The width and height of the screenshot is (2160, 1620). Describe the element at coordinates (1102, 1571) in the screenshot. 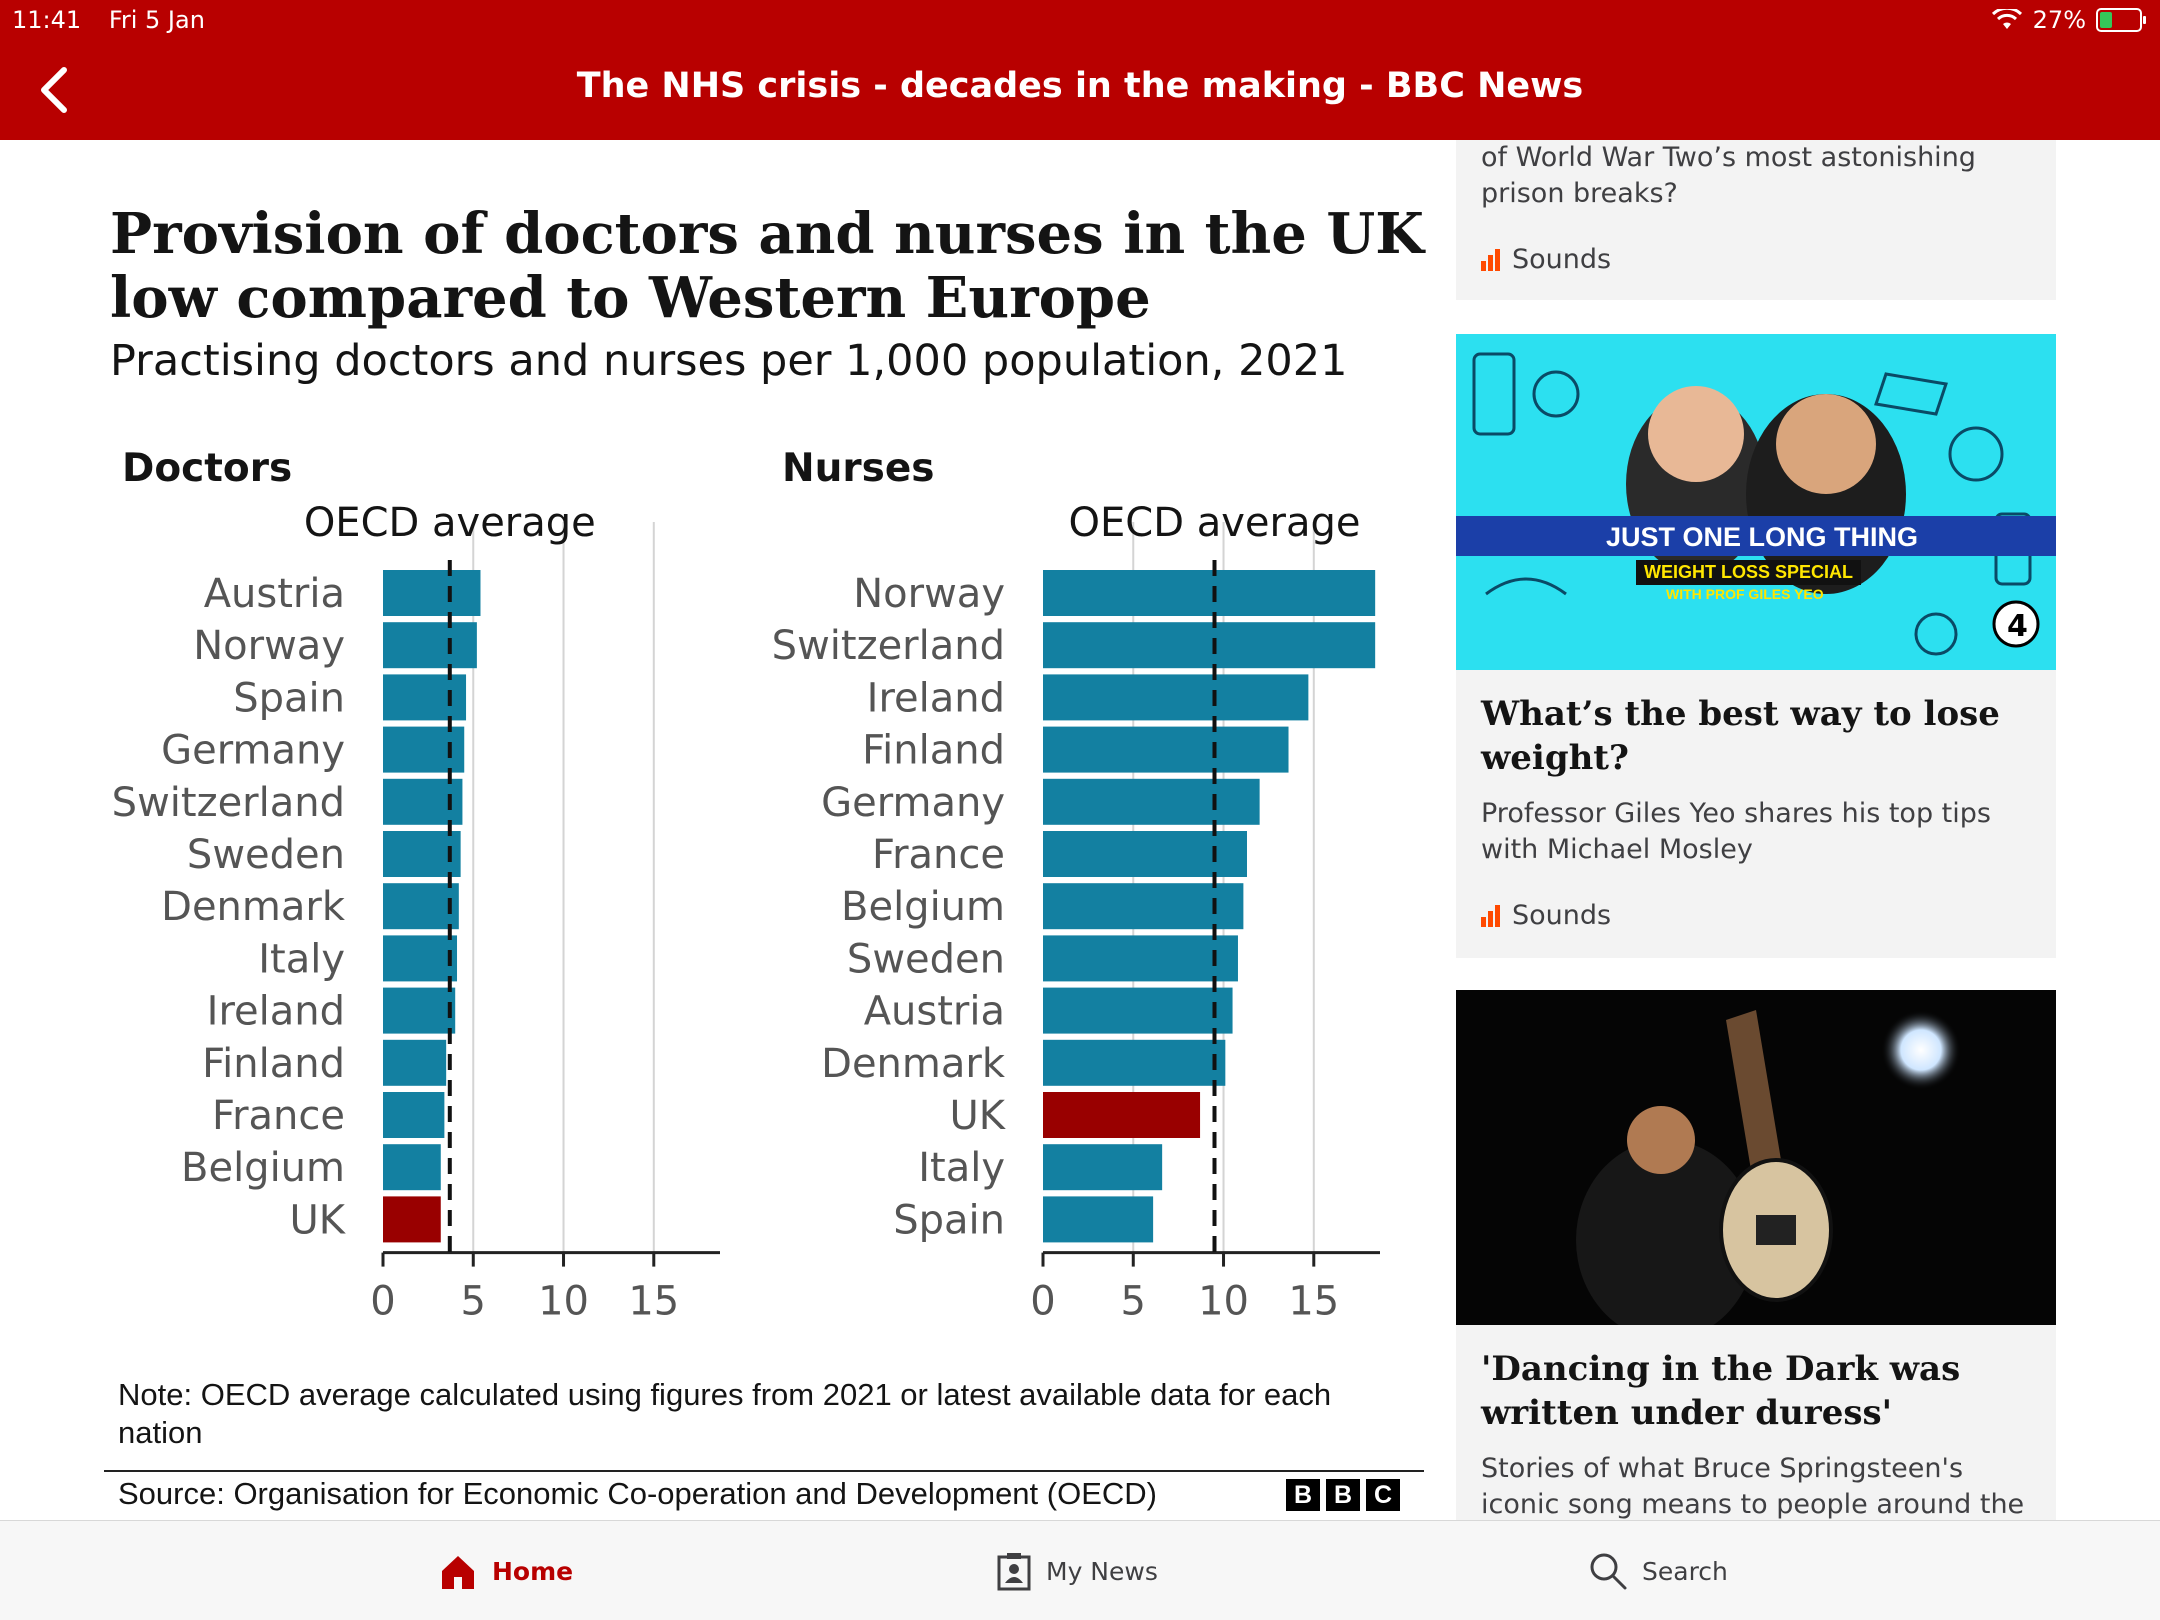

I see `nav-my-news-label: My News` at that location.